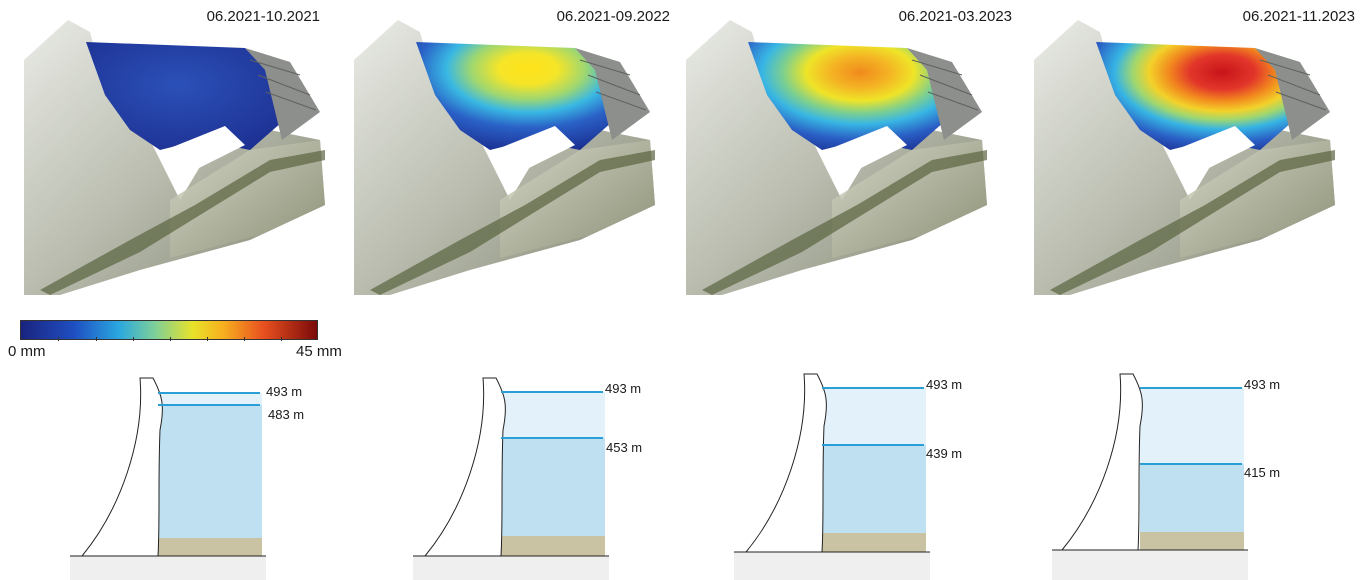 The width and height of the screenshot is (1365, 580). I want to click on water-level-label: 453 m, so click(624, 447).